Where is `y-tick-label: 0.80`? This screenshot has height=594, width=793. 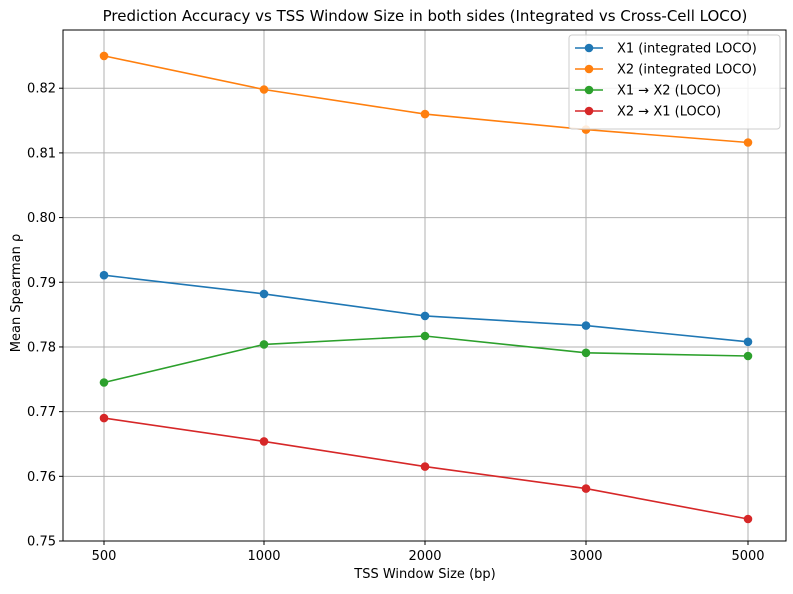
y-tick-label: 0.80 is located at coordinates (41, 218).